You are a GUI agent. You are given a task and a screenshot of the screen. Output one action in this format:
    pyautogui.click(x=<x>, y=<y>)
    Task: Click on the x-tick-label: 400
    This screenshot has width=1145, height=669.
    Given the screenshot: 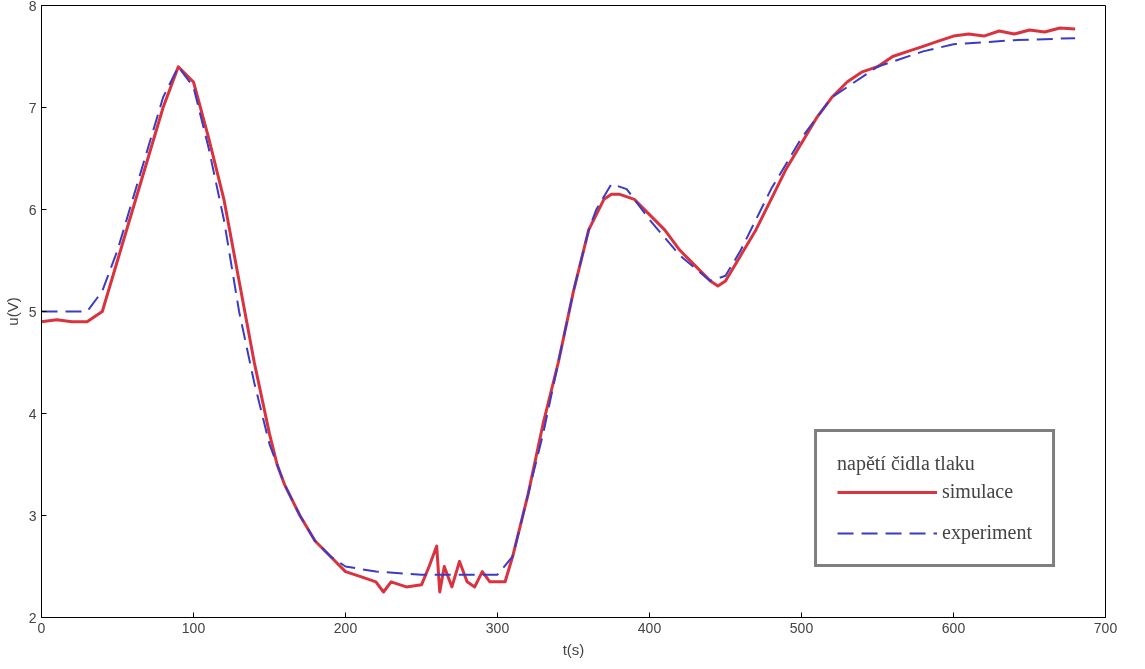 What is the action you would take?
    pyautogui.click(x=649, y=627)
    